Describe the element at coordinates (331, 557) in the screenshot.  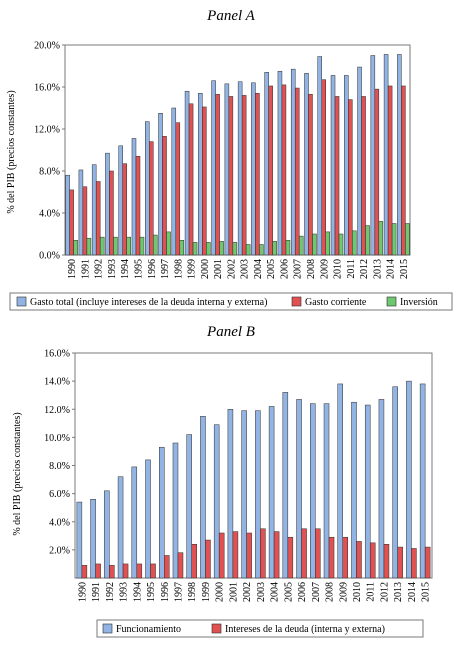
I see `bar-panel-b-s1-2008` at that location.